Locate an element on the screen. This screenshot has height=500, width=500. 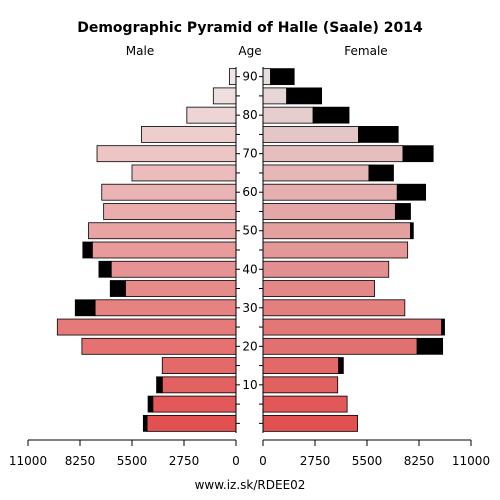
male-label: Male is located at coordinates (140, 51).